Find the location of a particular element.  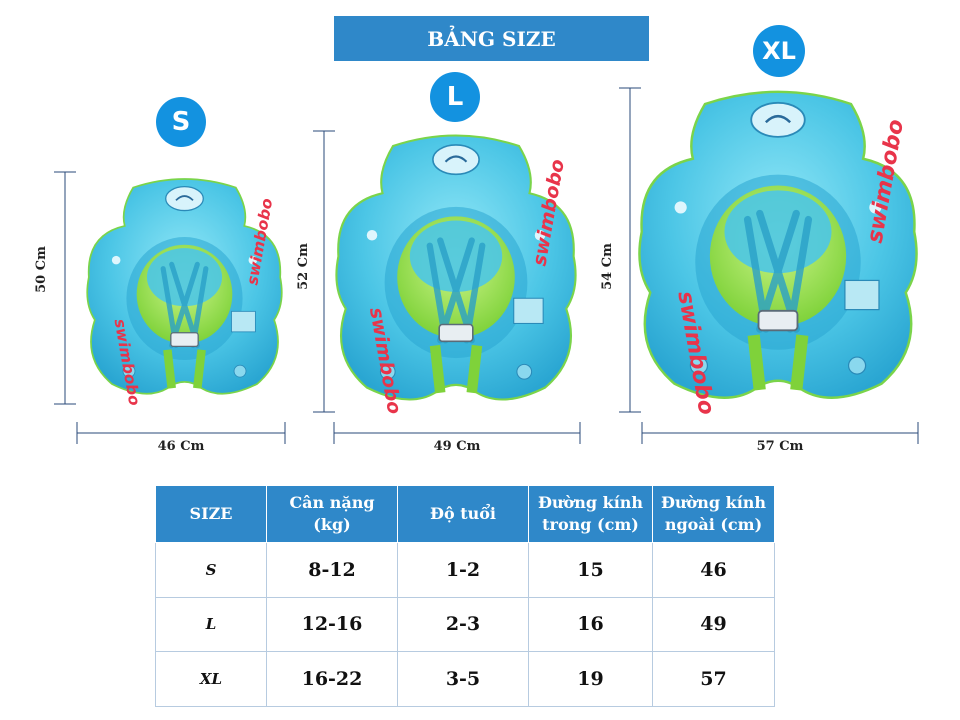

width-label-l: 49 Cm is located at coordinates (457, 446).